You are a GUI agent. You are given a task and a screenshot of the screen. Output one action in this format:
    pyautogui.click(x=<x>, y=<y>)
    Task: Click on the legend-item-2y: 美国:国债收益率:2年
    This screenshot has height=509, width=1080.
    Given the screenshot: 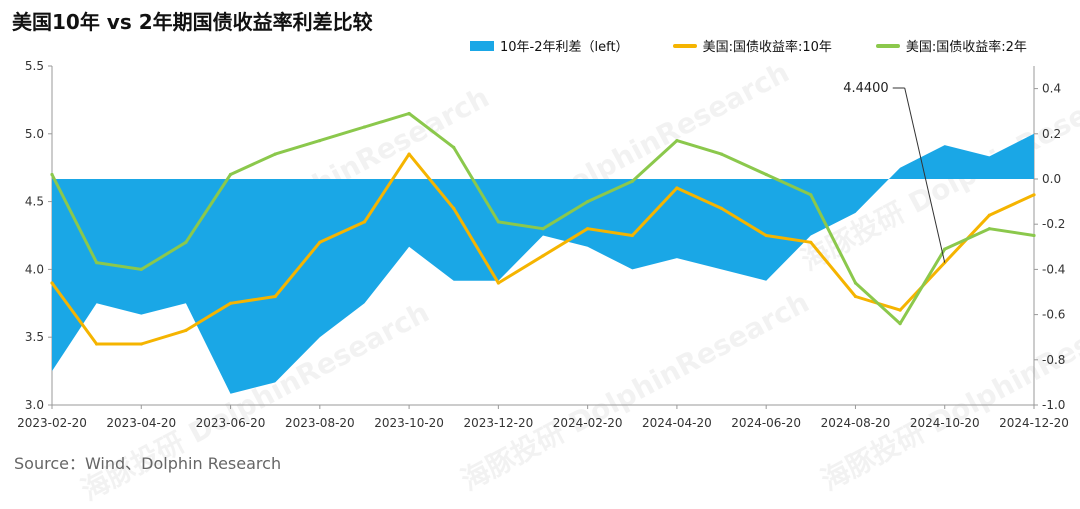 What is the action you would take?
    pyautogui.click(x=951, y=45)
    